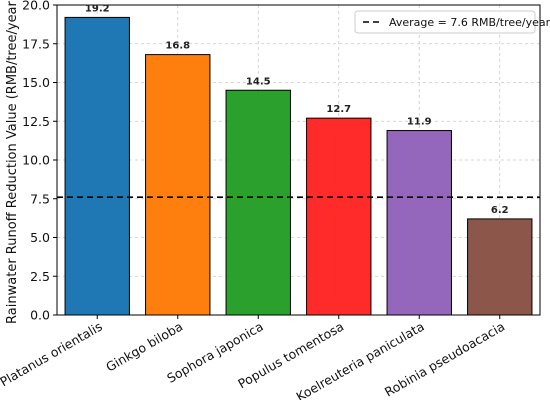 This screenshot has width=550, height=400. What do you see at coordinates (419, 122) in the screenshot?
I see `bar-value-label: 11.9` at bounding box center [419, 122].